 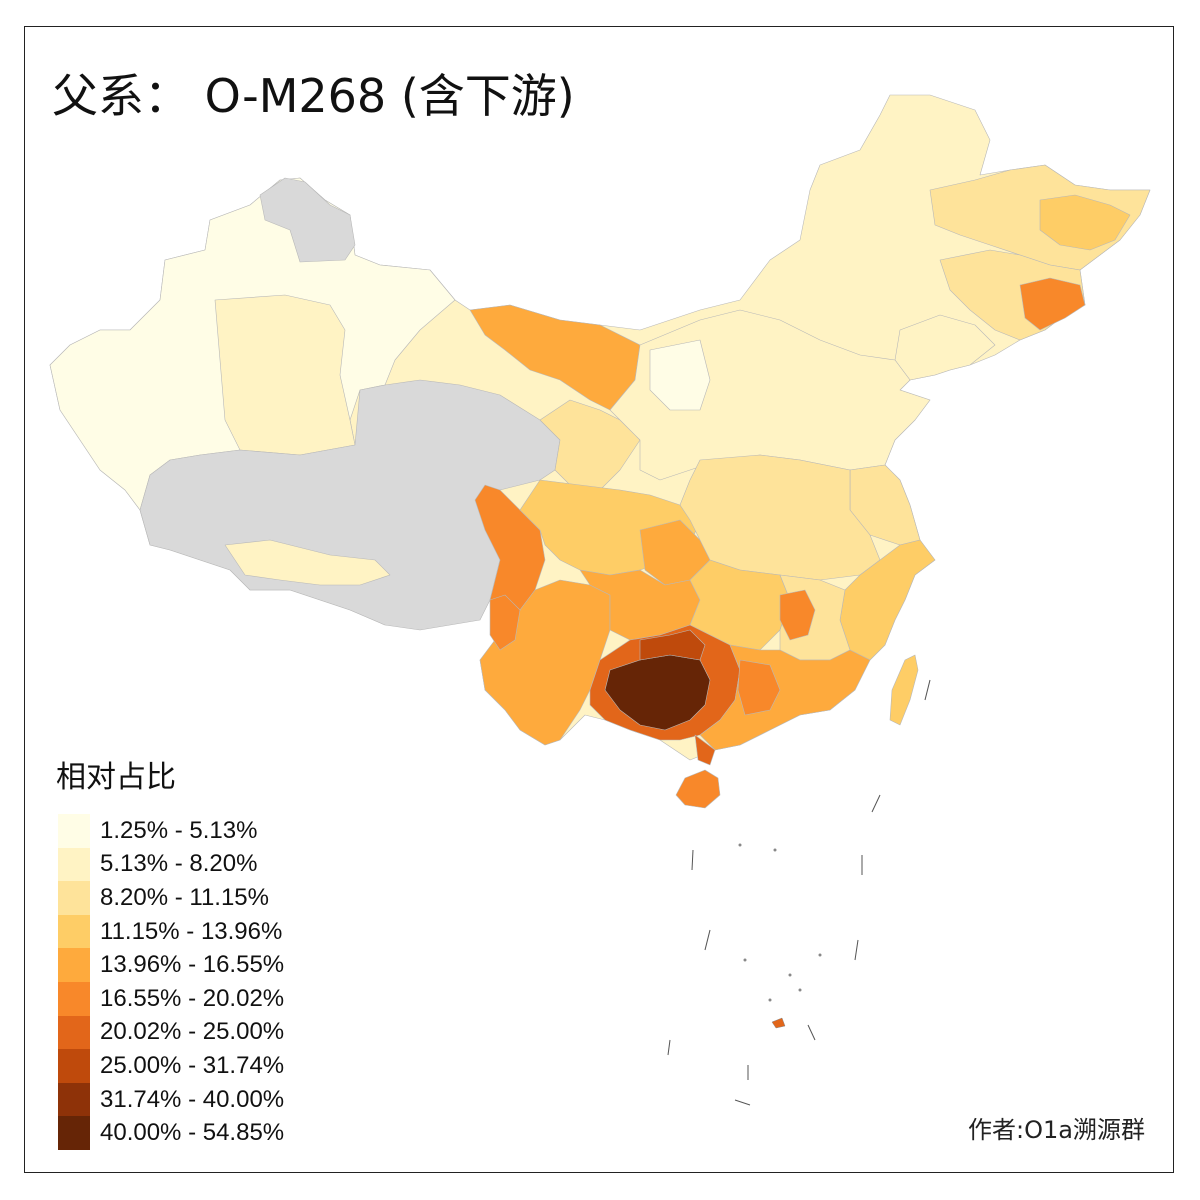 I want to click on heilongjiang-east-region, so click(x=1085, y=222).